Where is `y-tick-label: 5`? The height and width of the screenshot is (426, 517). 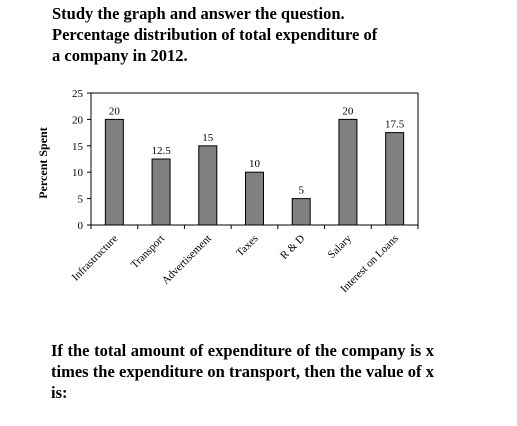
y-tick-label: 5 is located at coordinates (81, 200).